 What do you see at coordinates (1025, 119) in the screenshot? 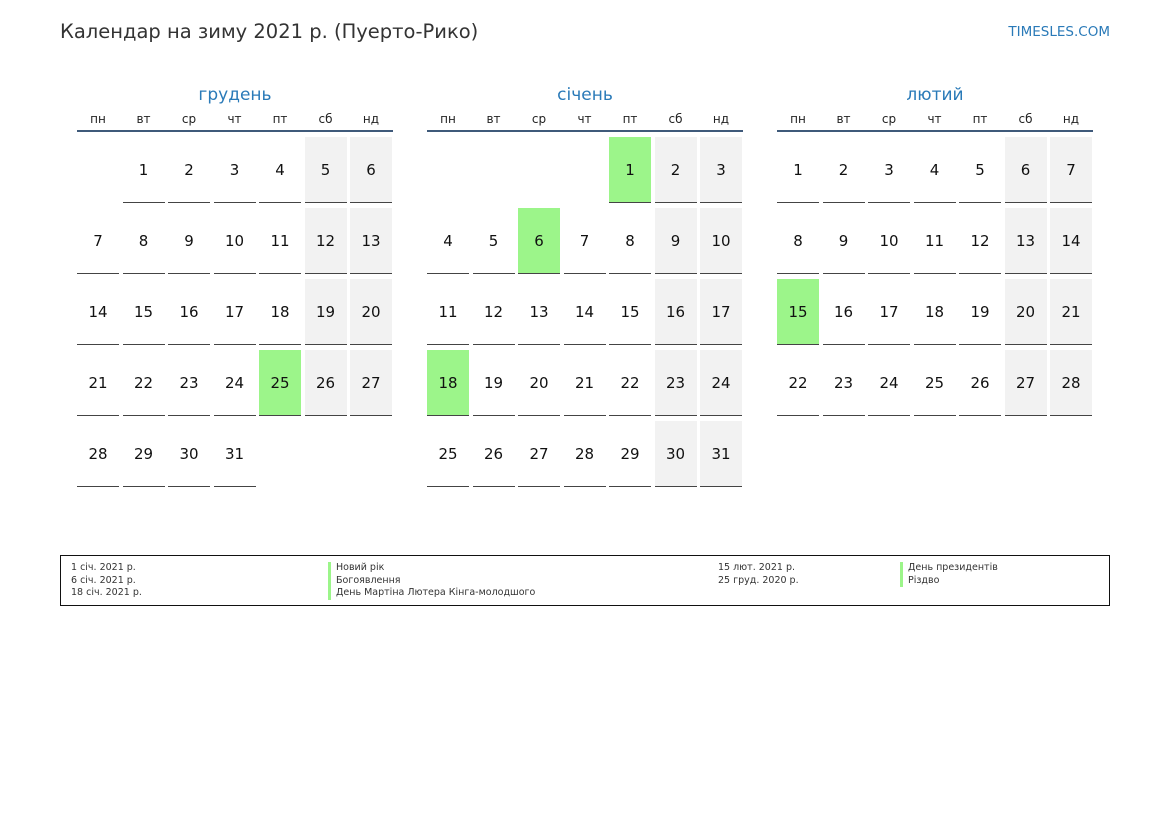
I see `weekday-label: сб` at bounding box center [1025, 119].